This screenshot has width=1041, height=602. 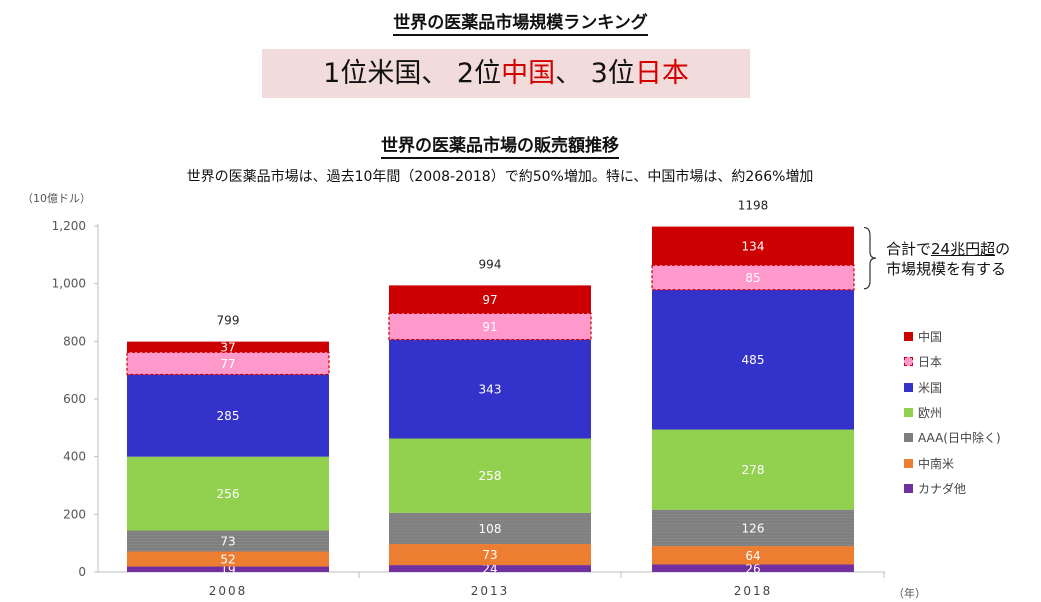 What do you see at coordinates (930, 362) in the screenshot?
I see `legend-label: 日本` at bounding box center [930, 362].